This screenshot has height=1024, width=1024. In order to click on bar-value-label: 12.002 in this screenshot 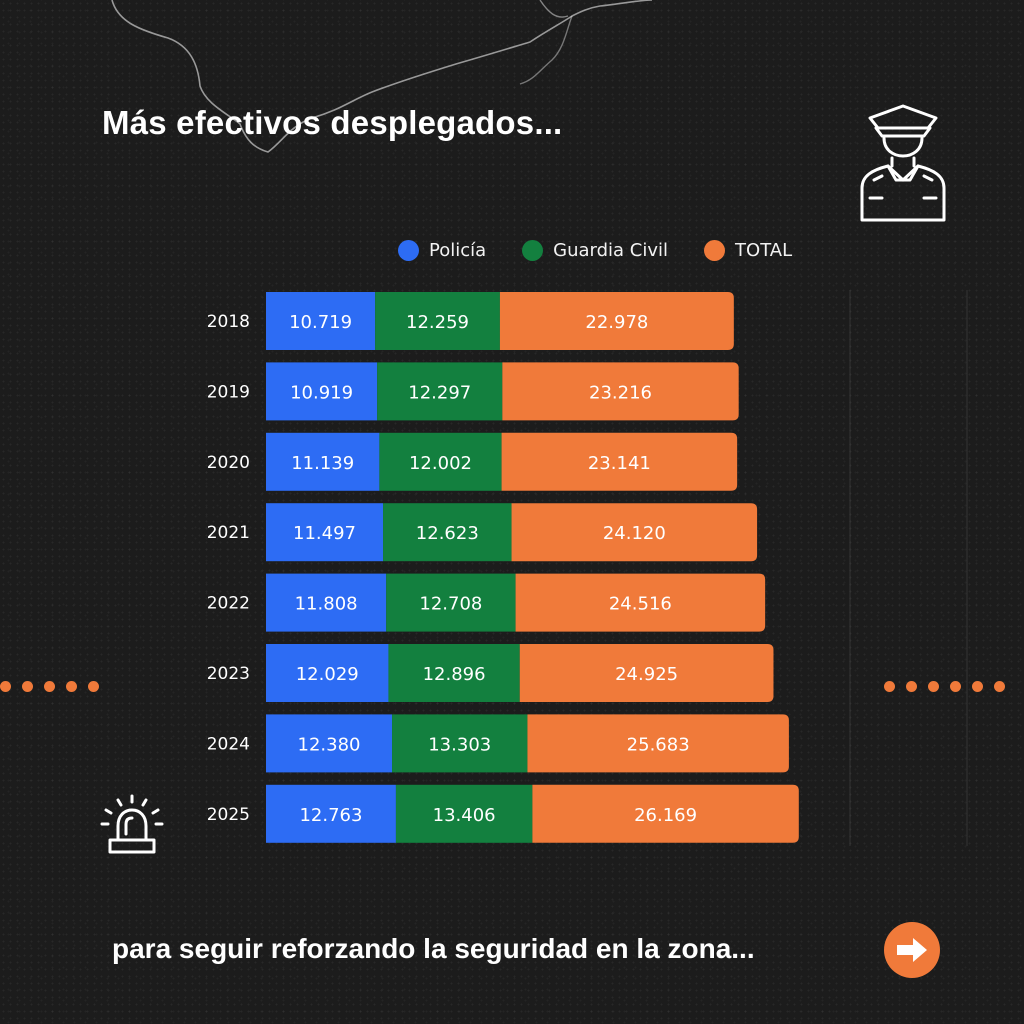, I will do `click(440, 463)`.